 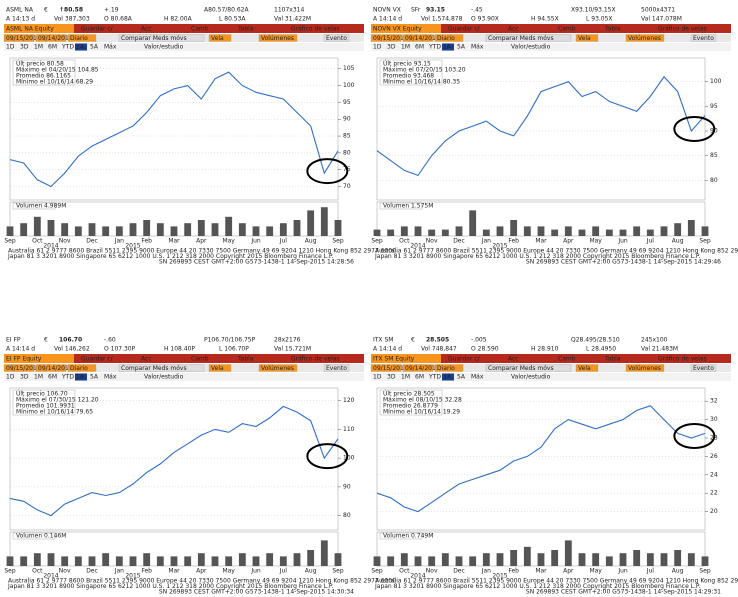 I want to click on control-box, so click(x=161, y=38).